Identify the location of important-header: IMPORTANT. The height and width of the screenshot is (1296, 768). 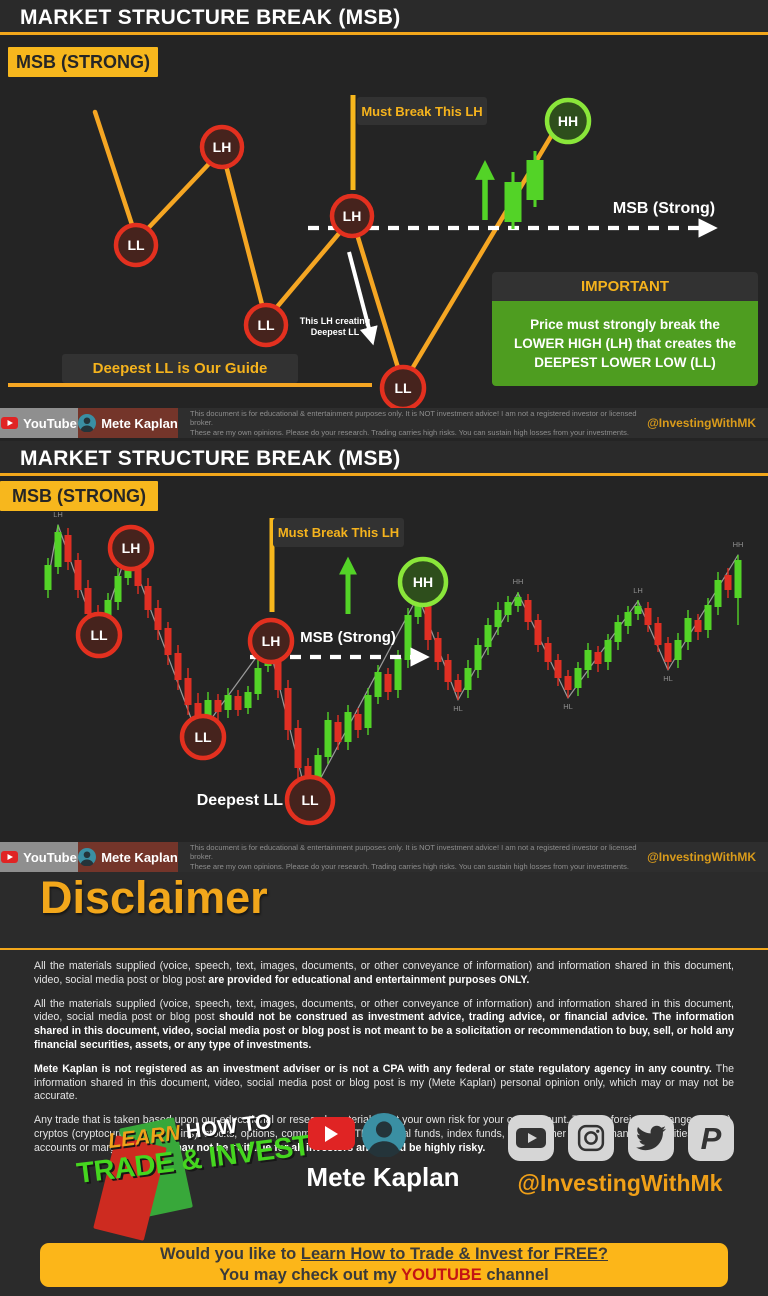
(625, 286).